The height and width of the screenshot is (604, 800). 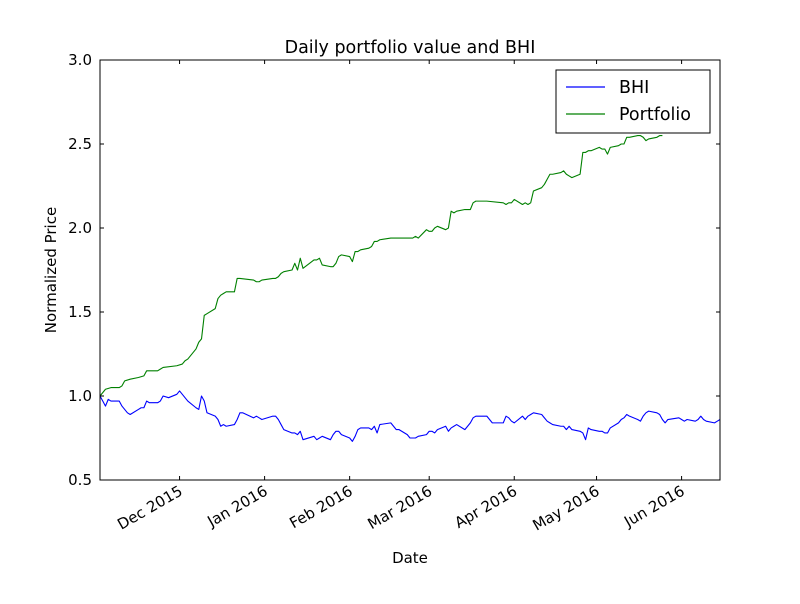 I want to click on y-tick-label: 3.0, so click(x=80, y=60).